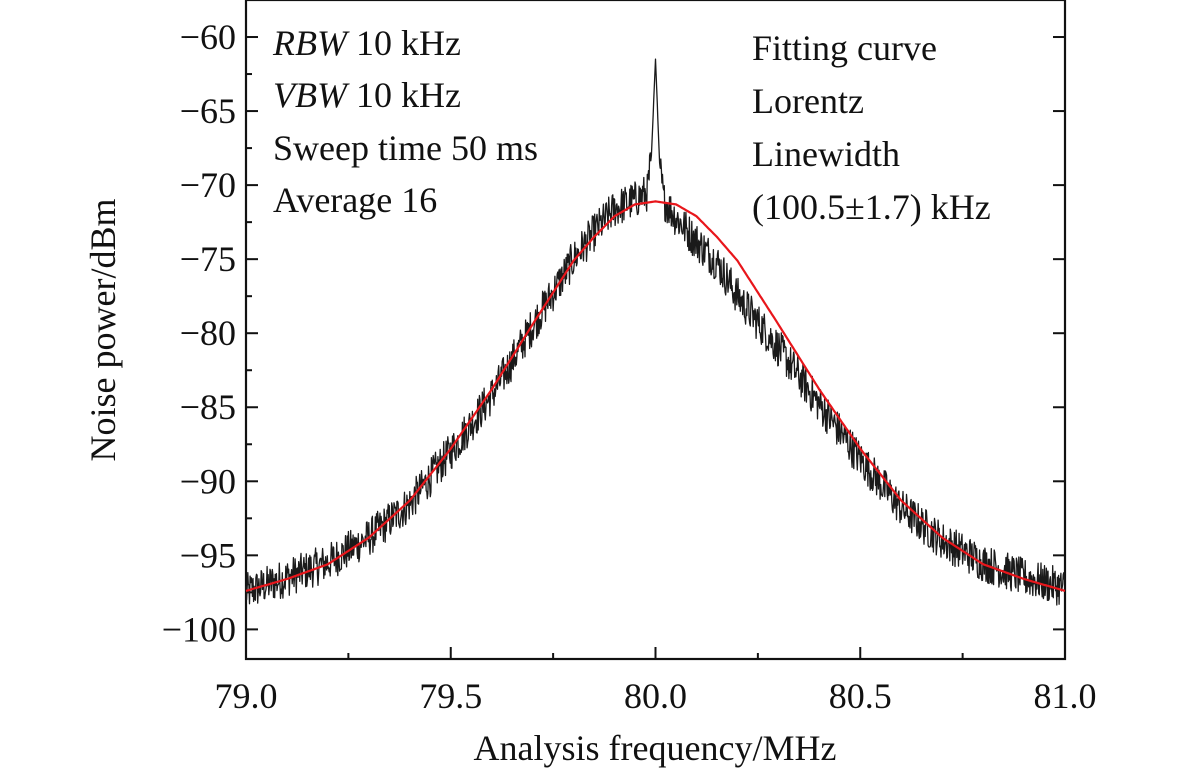  What do you see at coordinates (208, 37) in the screenshot?
I see `y-tick-label: −60` at bounding box center [208, 37].